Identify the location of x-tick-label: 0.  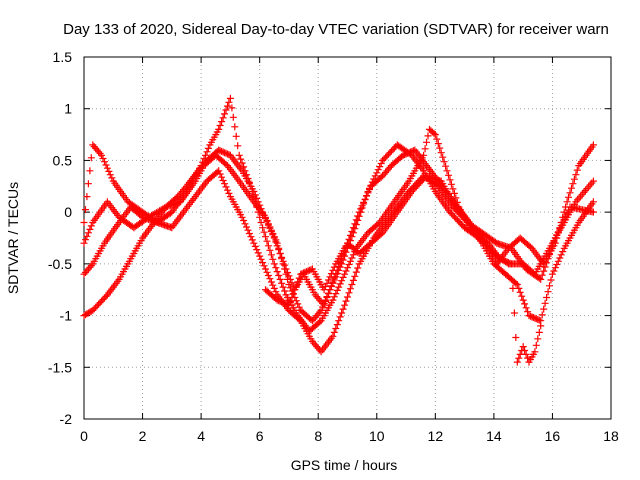
(84, 436).